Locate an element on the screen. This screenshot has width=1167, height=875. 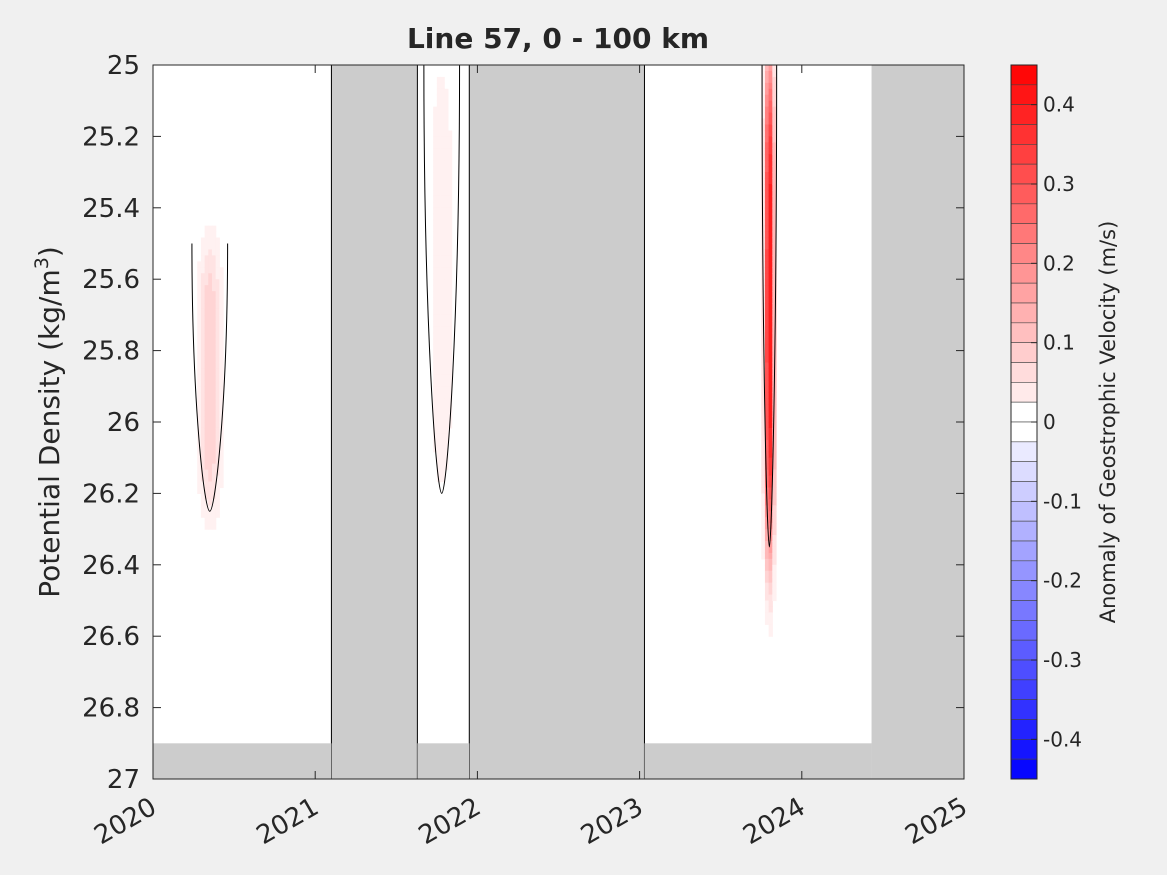
y-axis: 25 25.2 25.4 25.6 25.8 26 26.2 26.4 26.6 26.8 27 is located at coordinates (111, 423).